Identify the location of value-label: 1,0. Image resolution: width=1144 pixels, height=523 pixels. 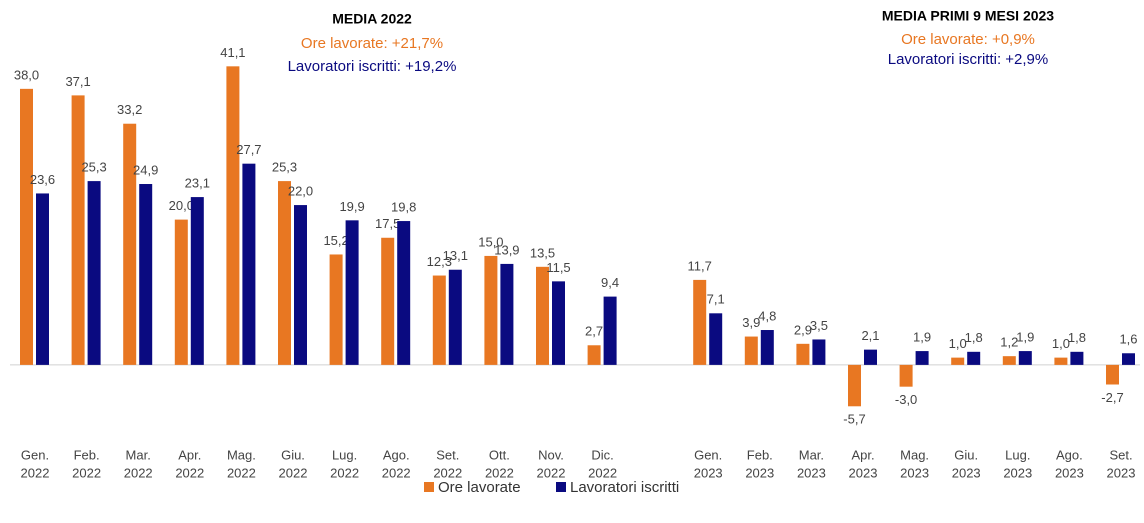
(958, 343).